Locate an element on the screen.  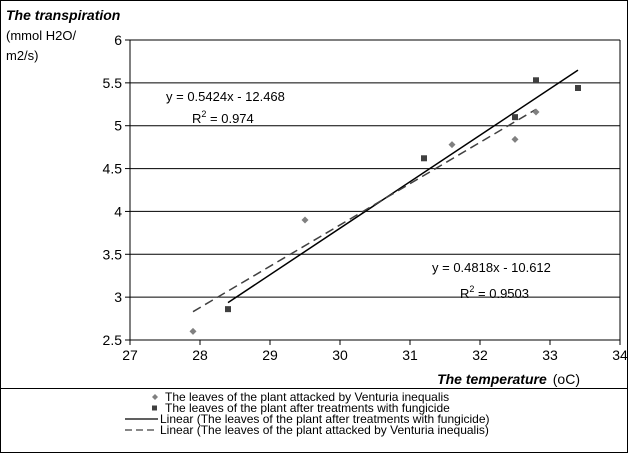
equation-attacked: y = 0.4818x - 10.612 is located at coordinates (491, 267).